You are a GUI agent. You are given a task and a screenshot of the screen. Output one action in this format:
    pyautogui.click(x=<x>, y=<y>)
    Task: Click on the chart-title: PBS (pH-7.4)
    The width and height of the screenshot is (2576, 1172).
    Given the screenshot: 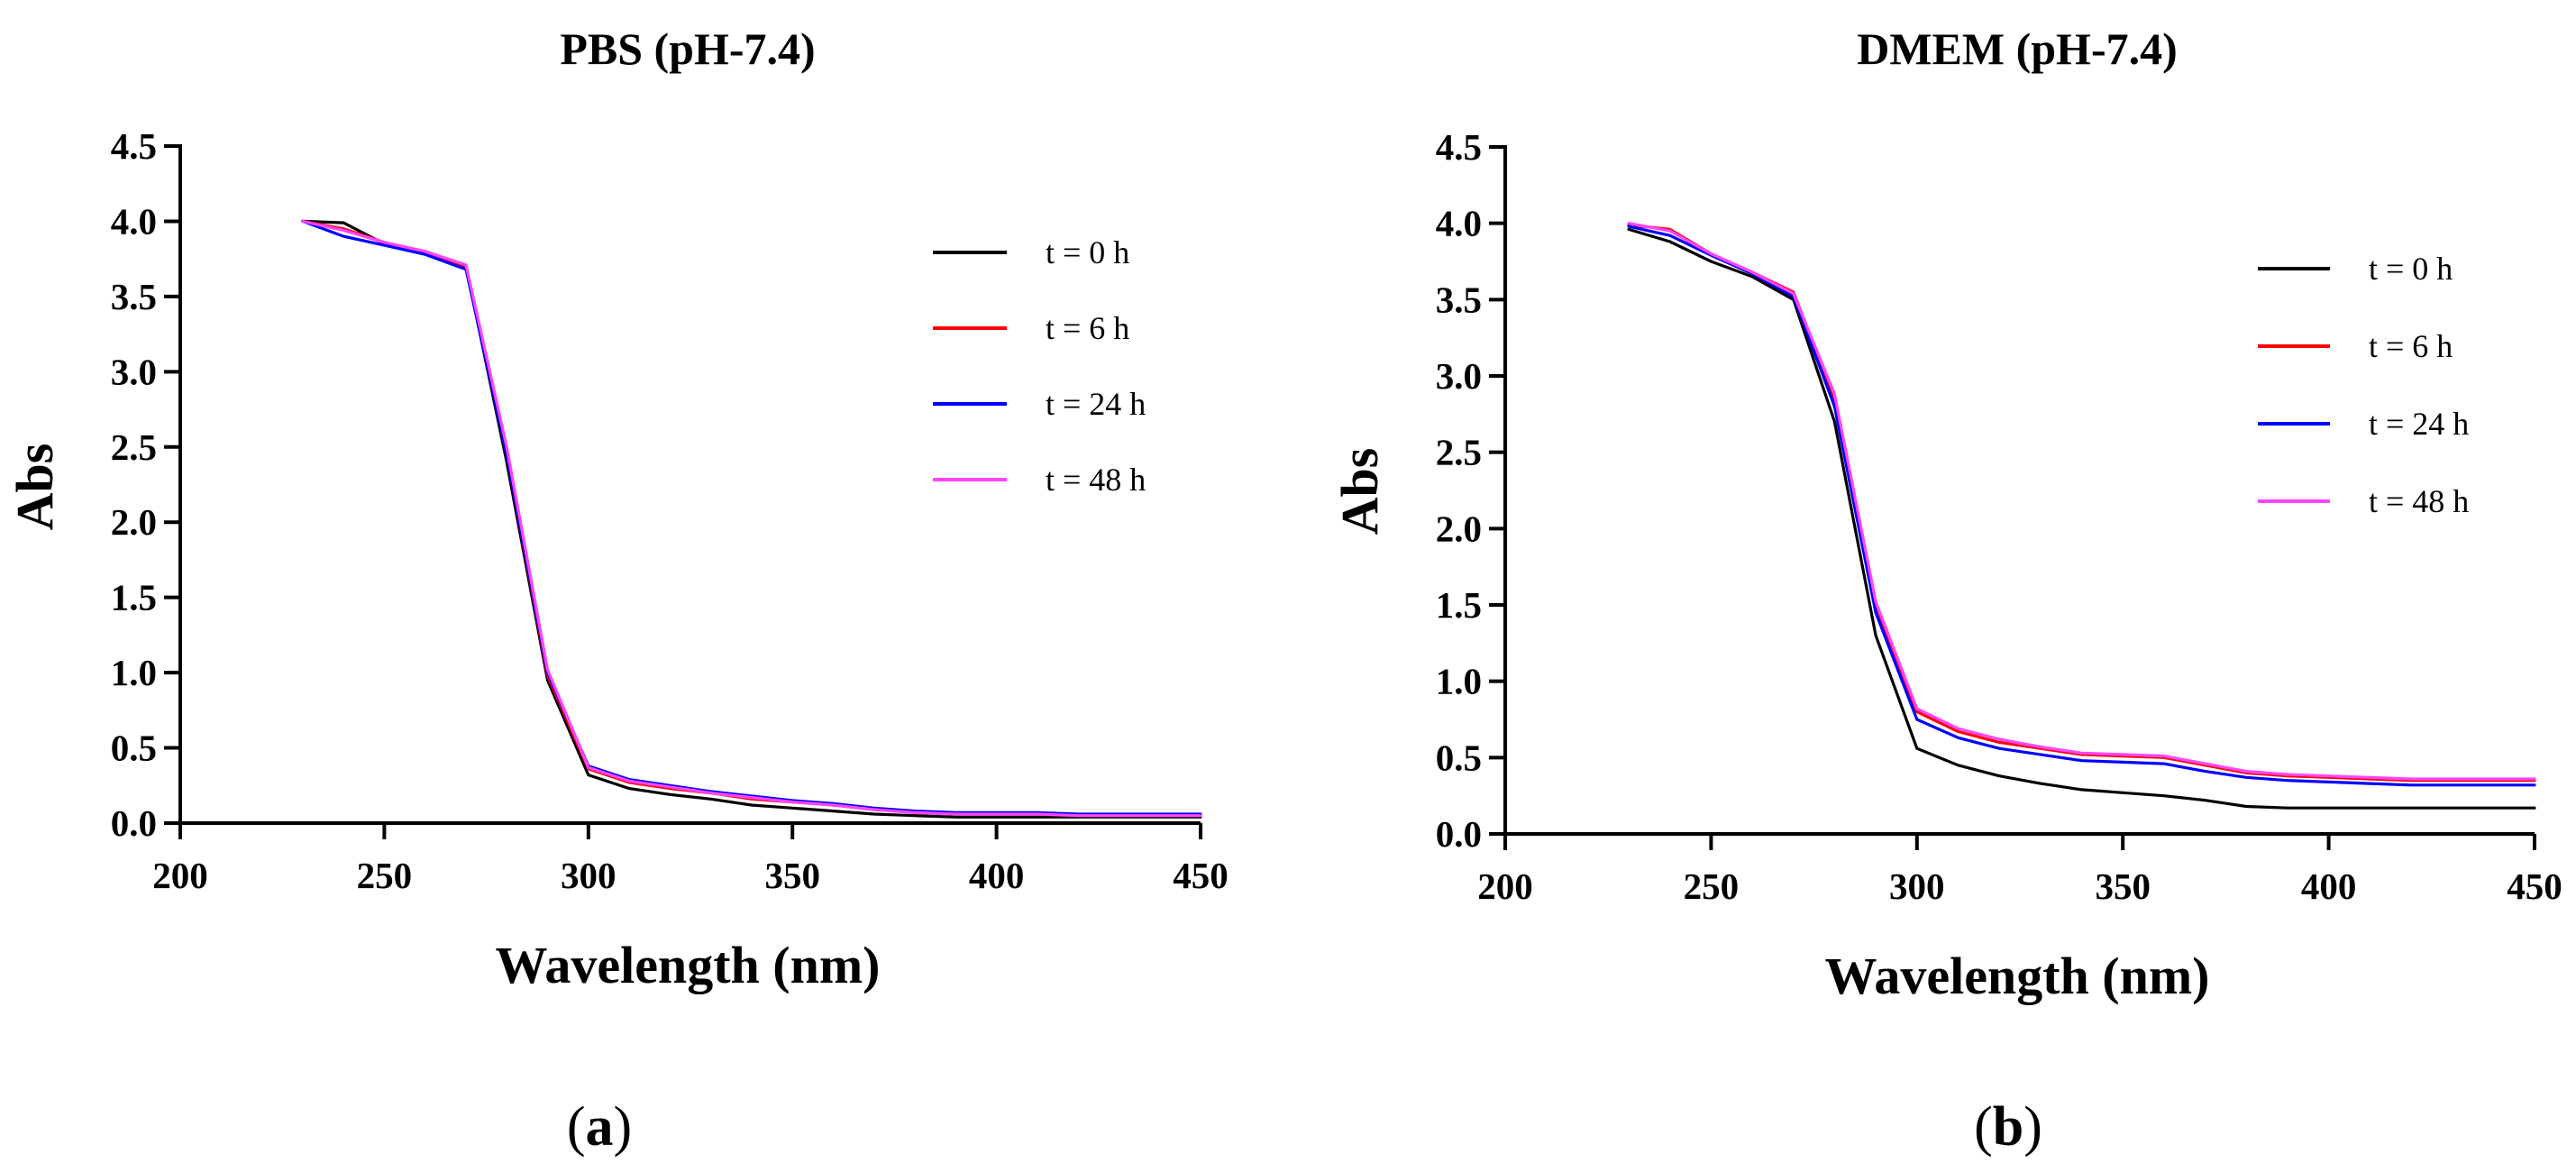 What is the action you would take?
    pyautogui.click(x=687, y=48)
    